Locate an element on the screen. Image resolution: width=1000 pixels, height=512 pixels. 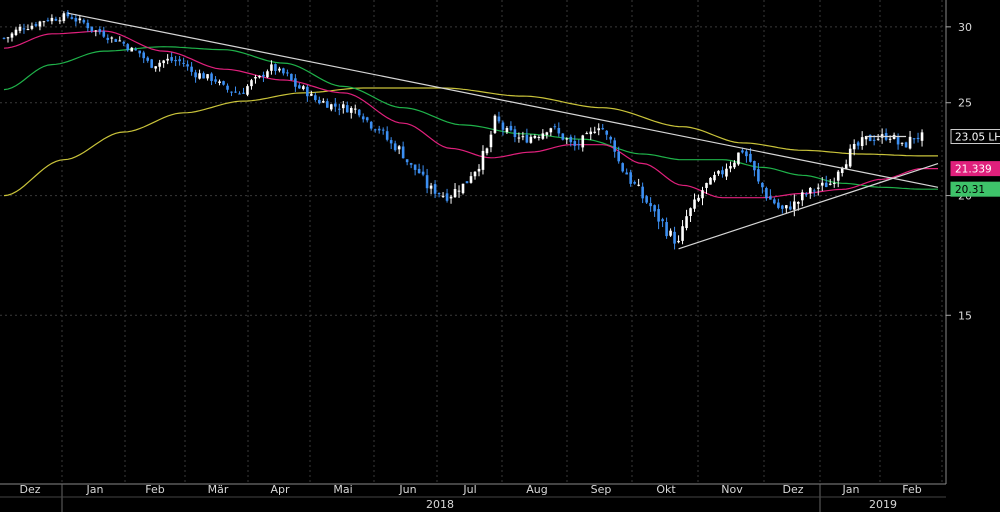
ma-magenta-tag-text: 21.339 is located at coordinates (973, 170).